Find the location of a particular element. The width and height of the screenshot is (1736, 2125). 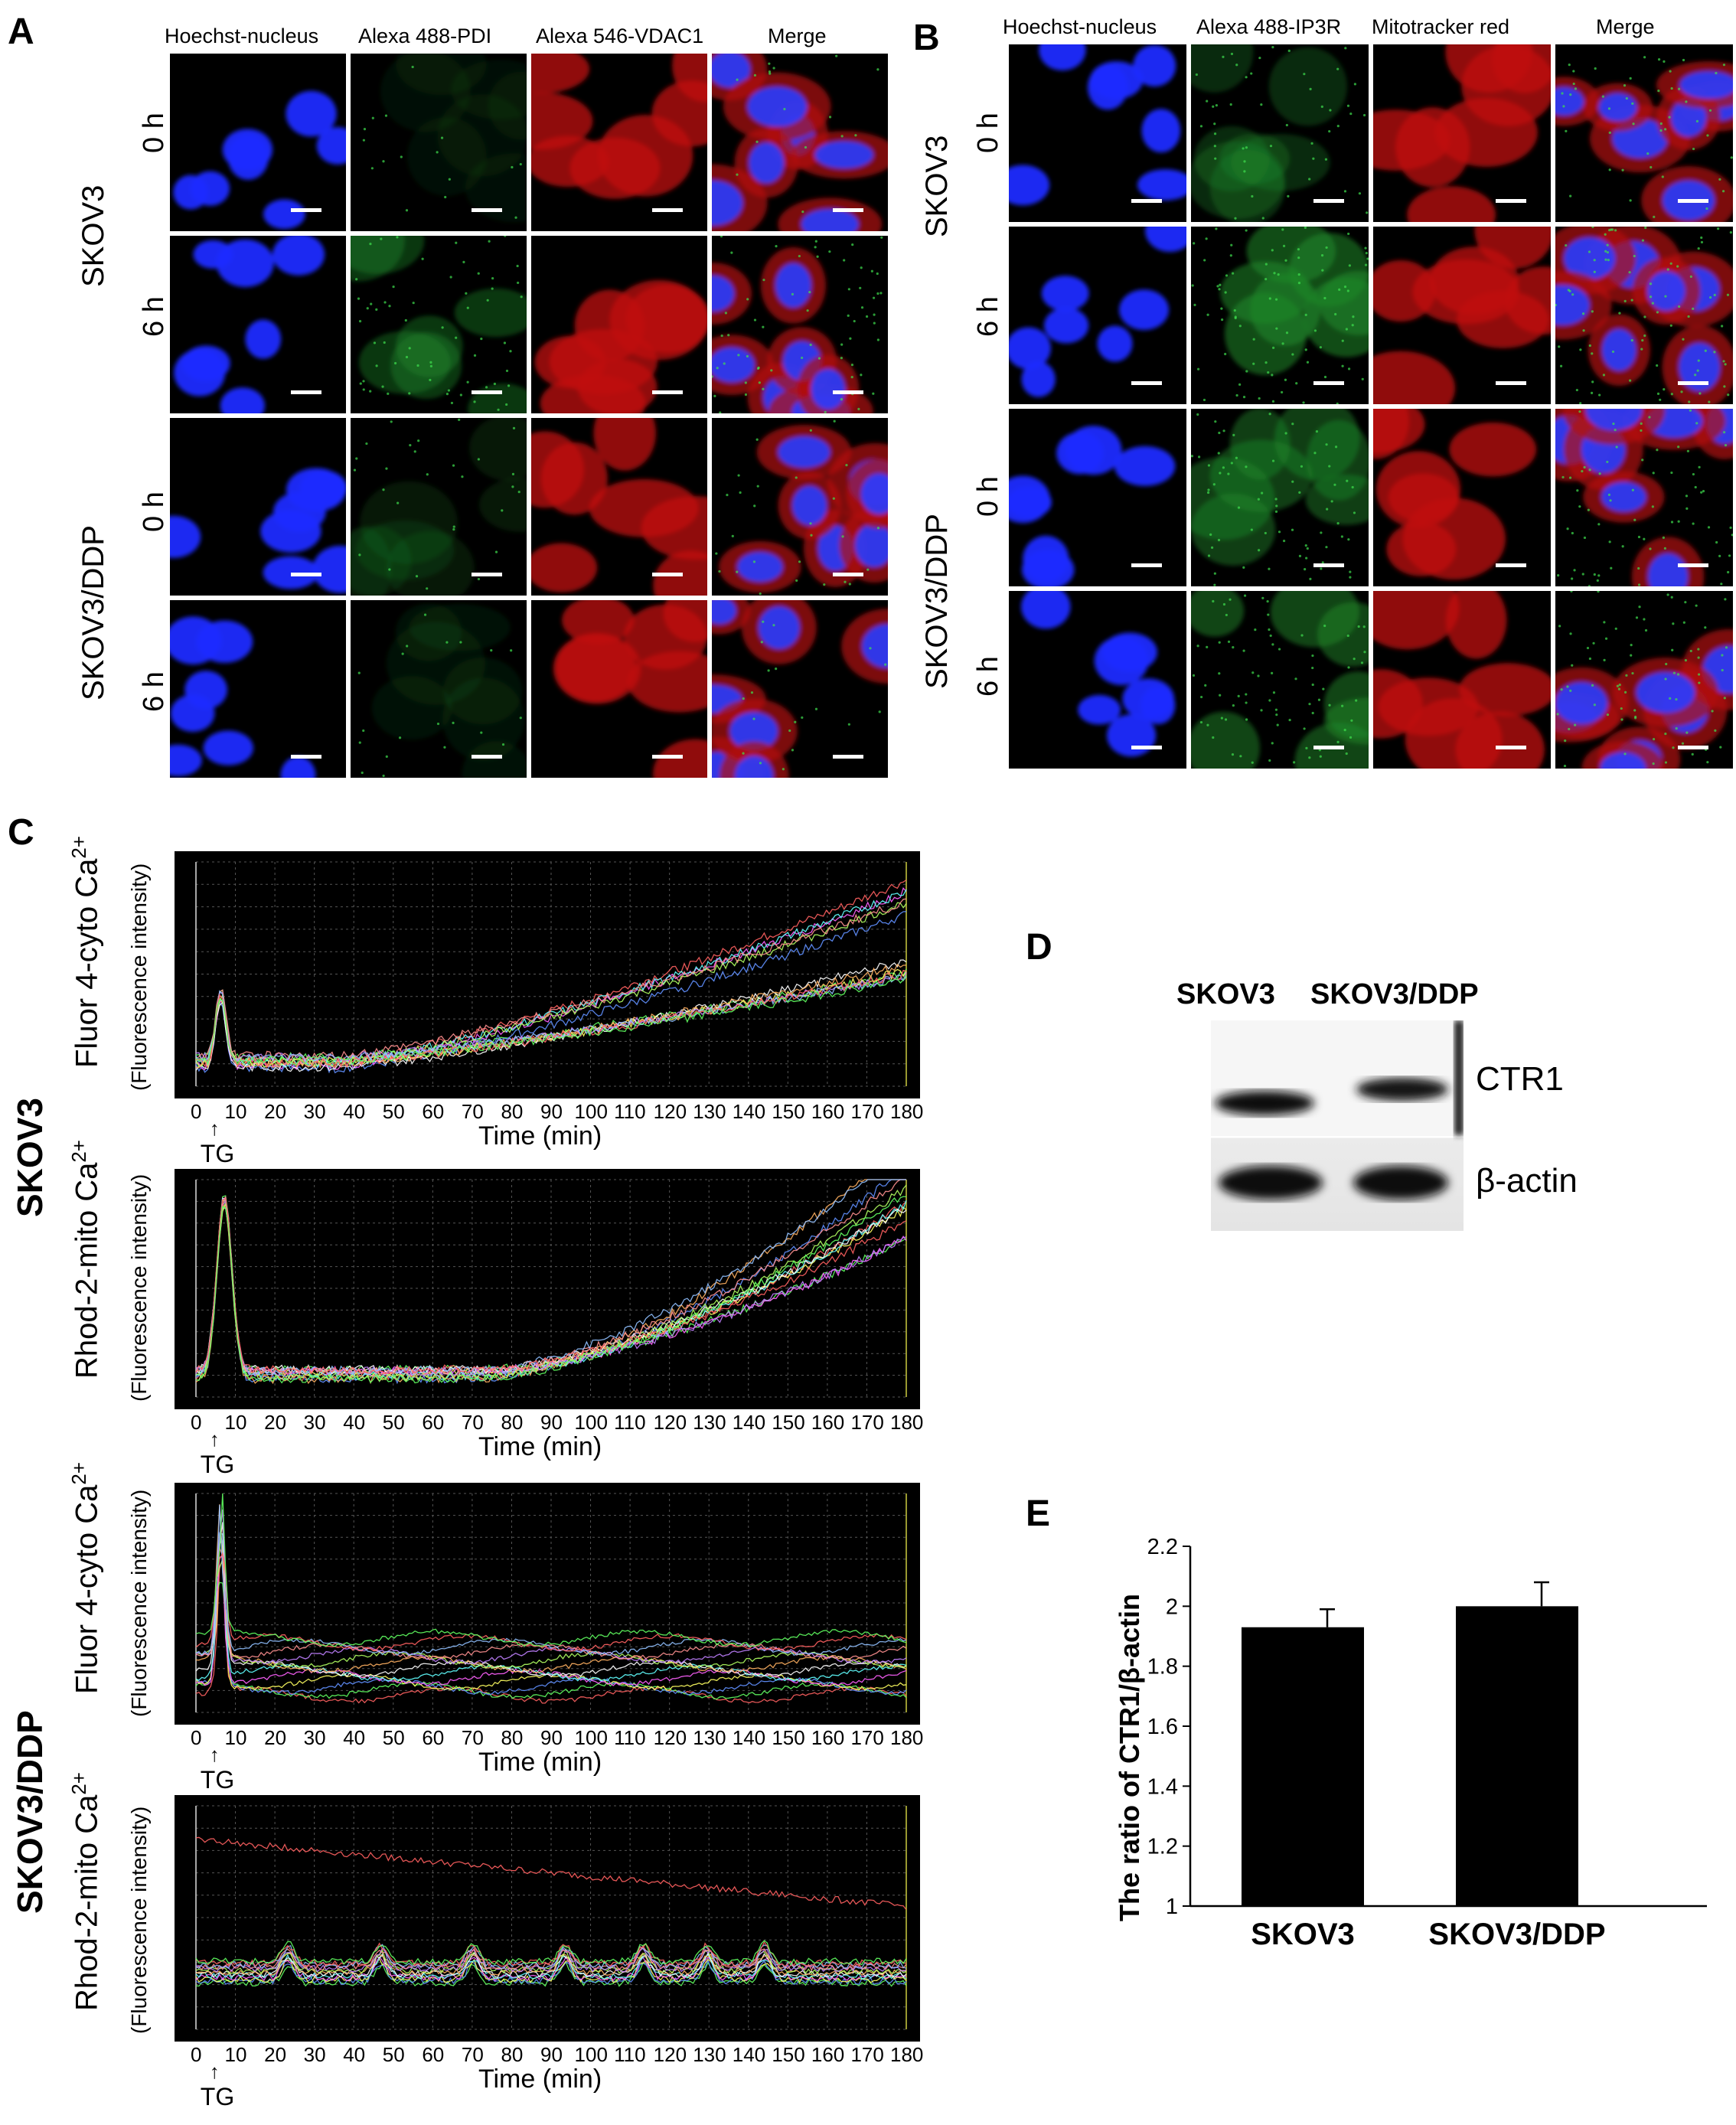

x-tick-label: 90 is located at coordinates (551, 2054).